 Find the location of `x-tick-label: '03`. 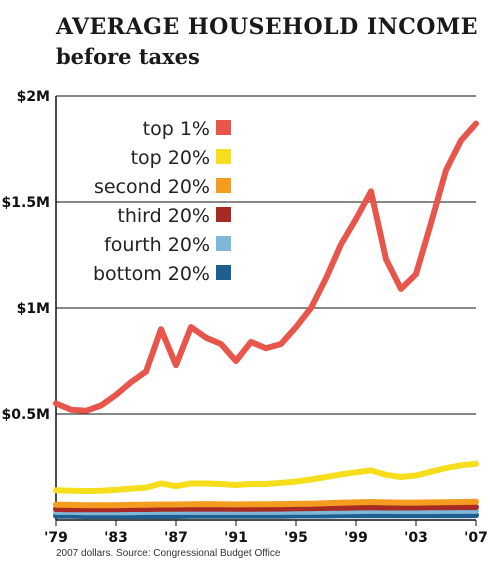

x-tick-label: '03 is located at coordinates (416, 538).